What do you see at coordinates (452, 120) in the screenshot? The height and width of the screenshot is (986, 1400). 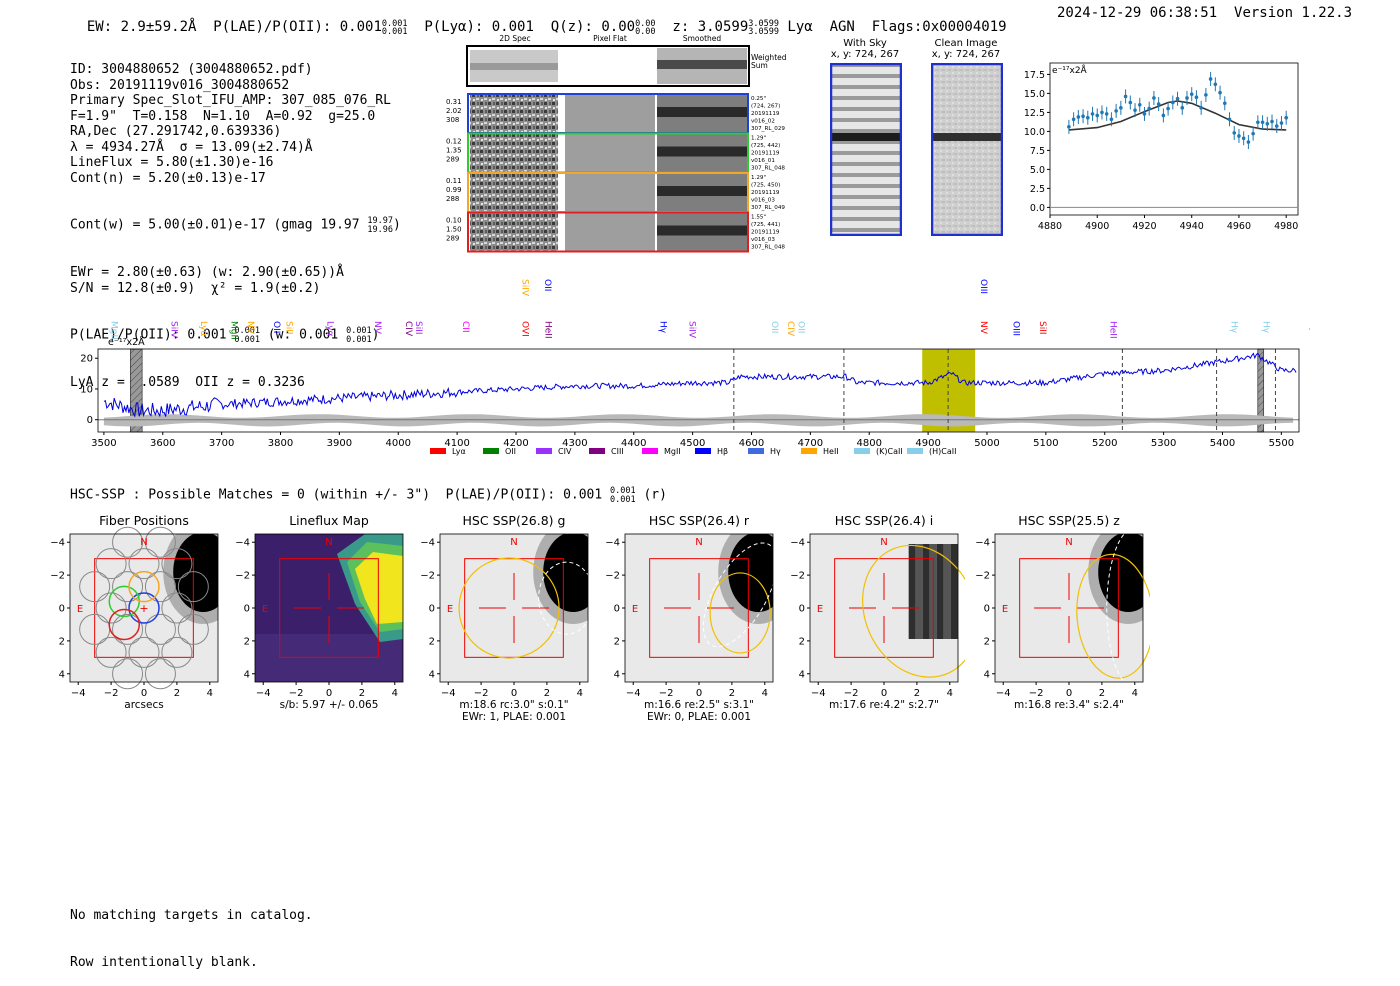 I see `cutout-row-stat: 308` at bounding box center [452, 120].